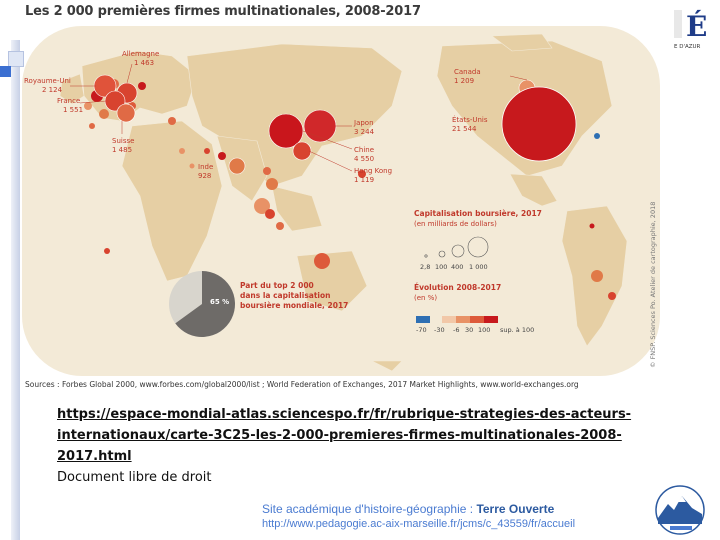 Image resolution: width=720 pixels, height=540 pixels. I want to click on slide-side-bar, so click(15, 290).